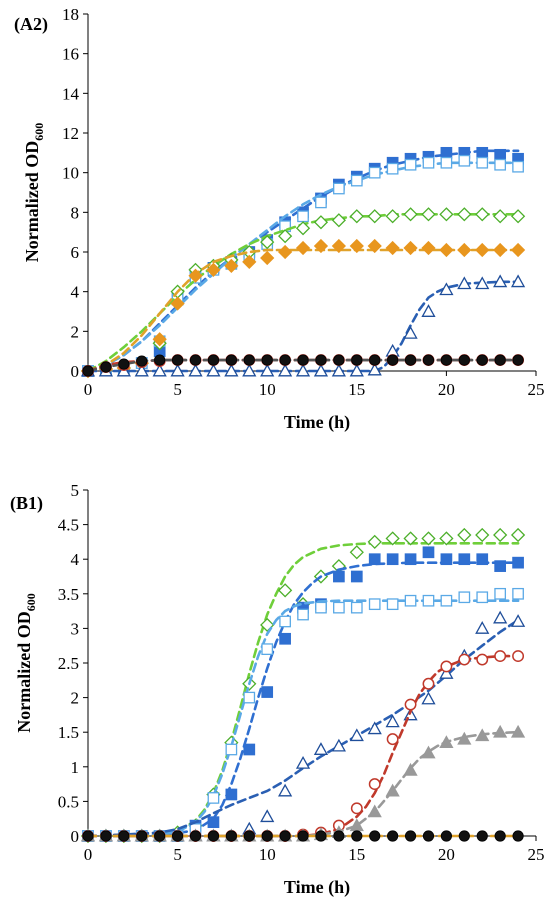 This screenshot has width=550, height=905. I want to click on y-tick-label: 14, so click(71, 93).